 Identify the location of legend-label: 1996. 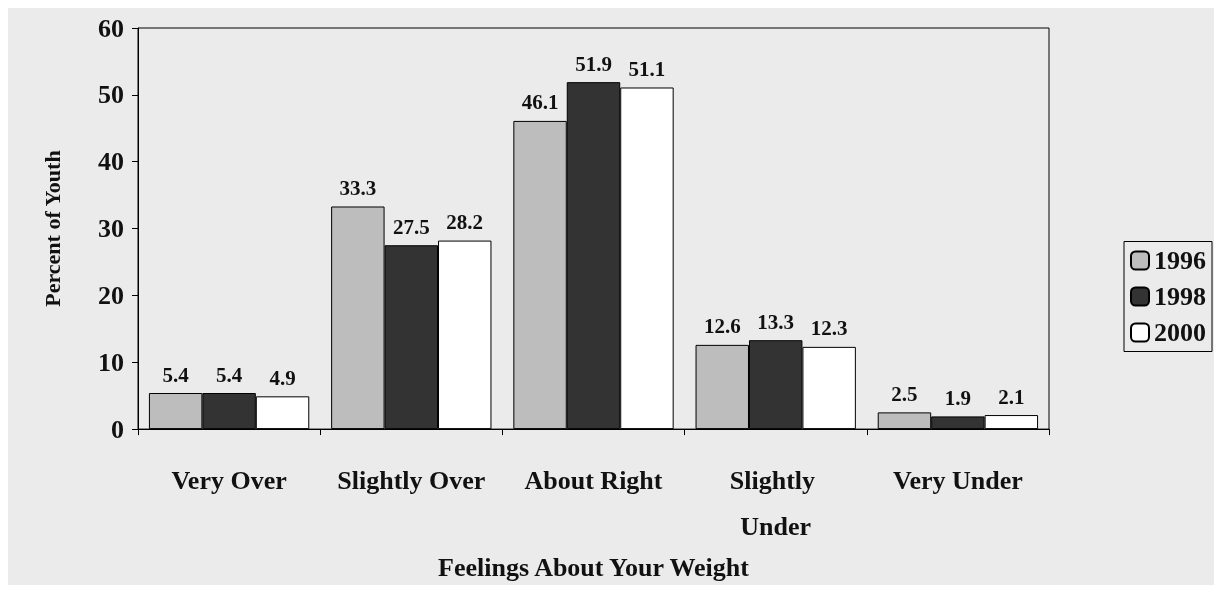
(1180, 260).